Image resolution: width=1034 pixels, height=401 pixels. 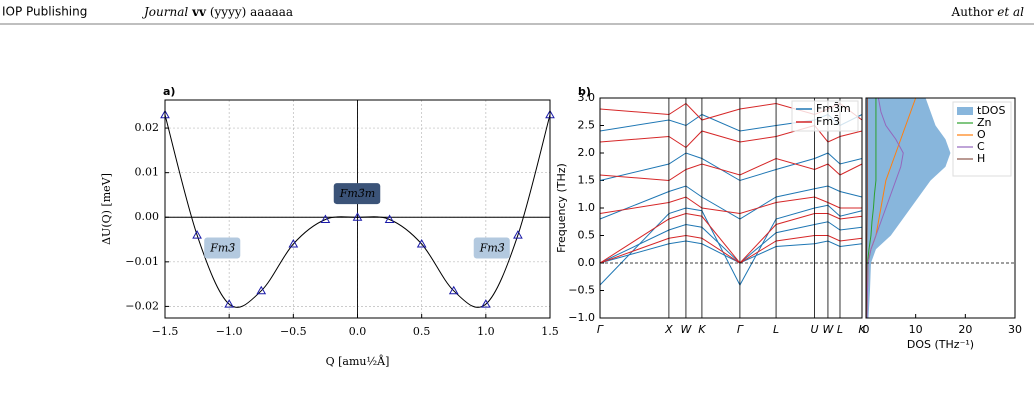 What do you see at coordinates (965, 111) in the screenshot?
I see `legend-swatch` at bounding box center [965, 111].